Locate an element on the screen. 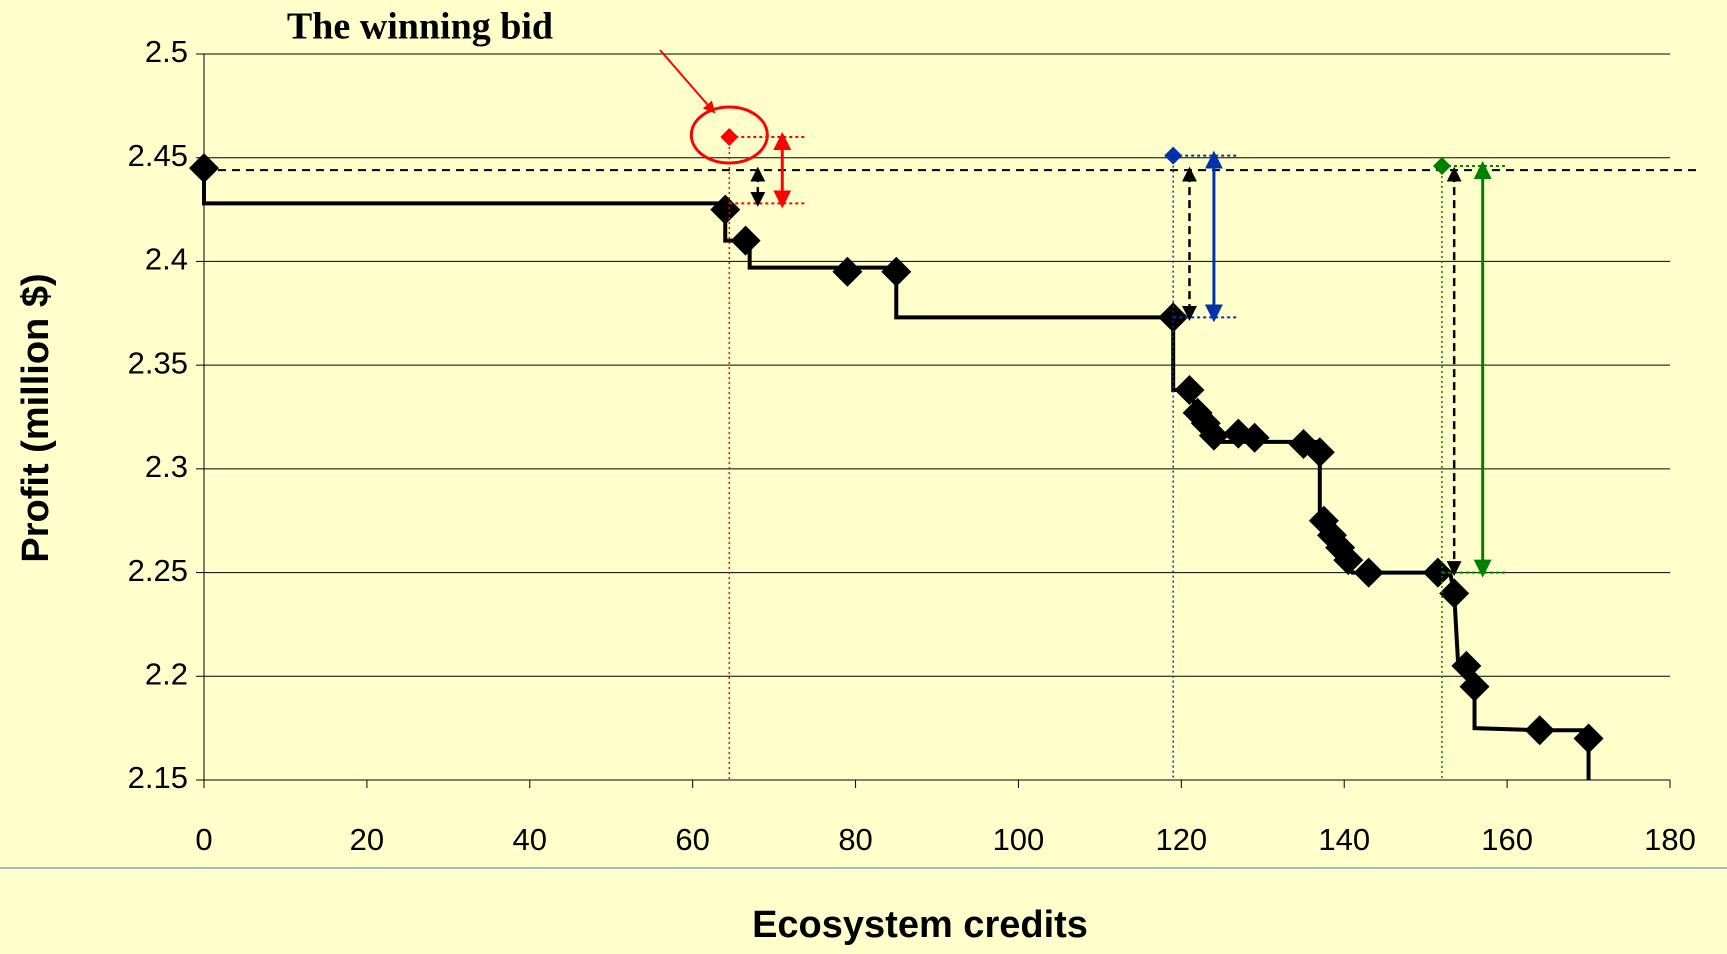 The image size is (1727, 954). x-axis-label: Ecosystem credits is located at coordinates (920, 925).